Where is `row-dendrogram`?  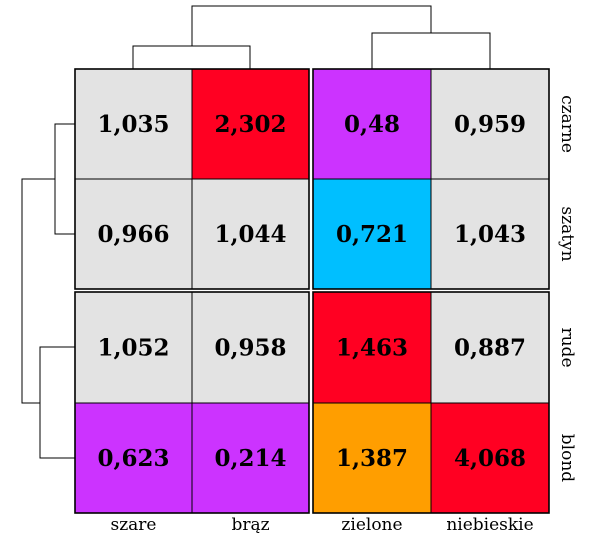
row-dendrogram is located at coordinates (48, 291).